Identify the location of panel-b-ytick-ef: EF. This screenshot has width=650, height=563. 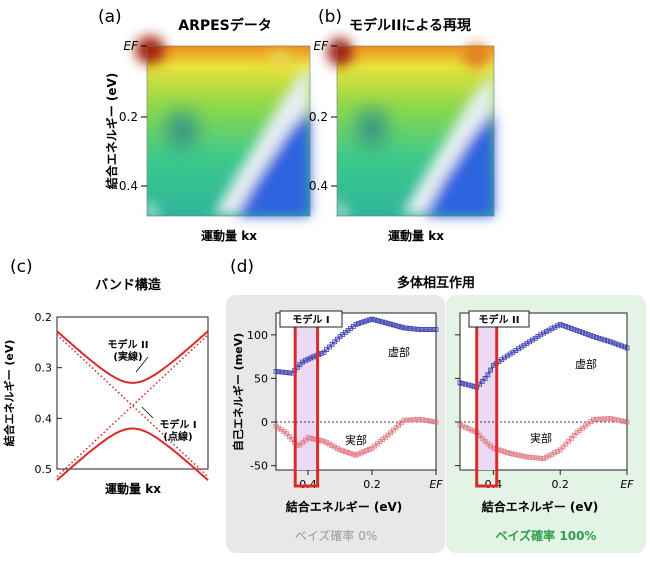
(322, 46).